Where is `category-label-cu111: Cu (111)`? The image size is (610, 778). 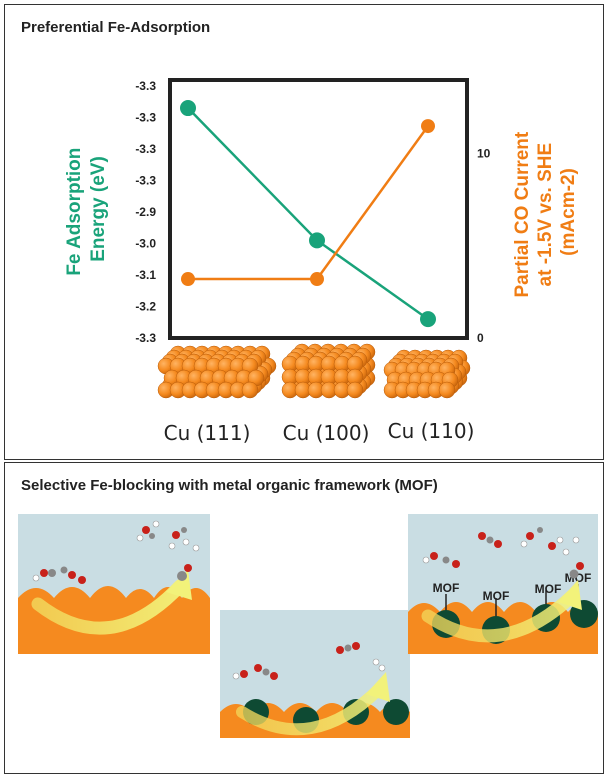 category-label-cu111: Cu (111) is located at coordinates (207, 433).